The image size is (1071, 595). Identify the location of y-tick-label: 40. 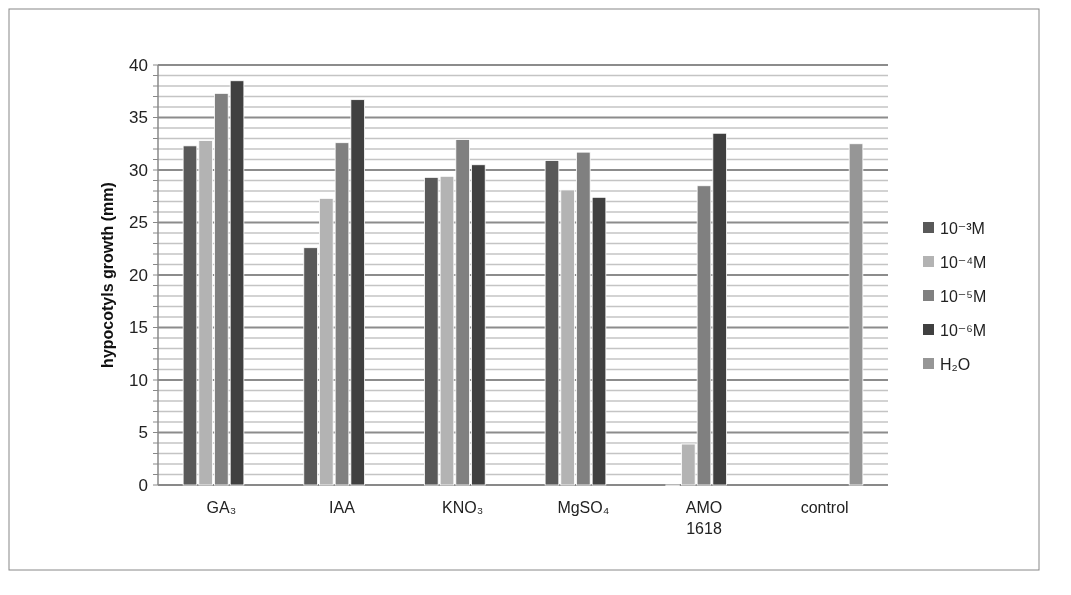
(138, 65).